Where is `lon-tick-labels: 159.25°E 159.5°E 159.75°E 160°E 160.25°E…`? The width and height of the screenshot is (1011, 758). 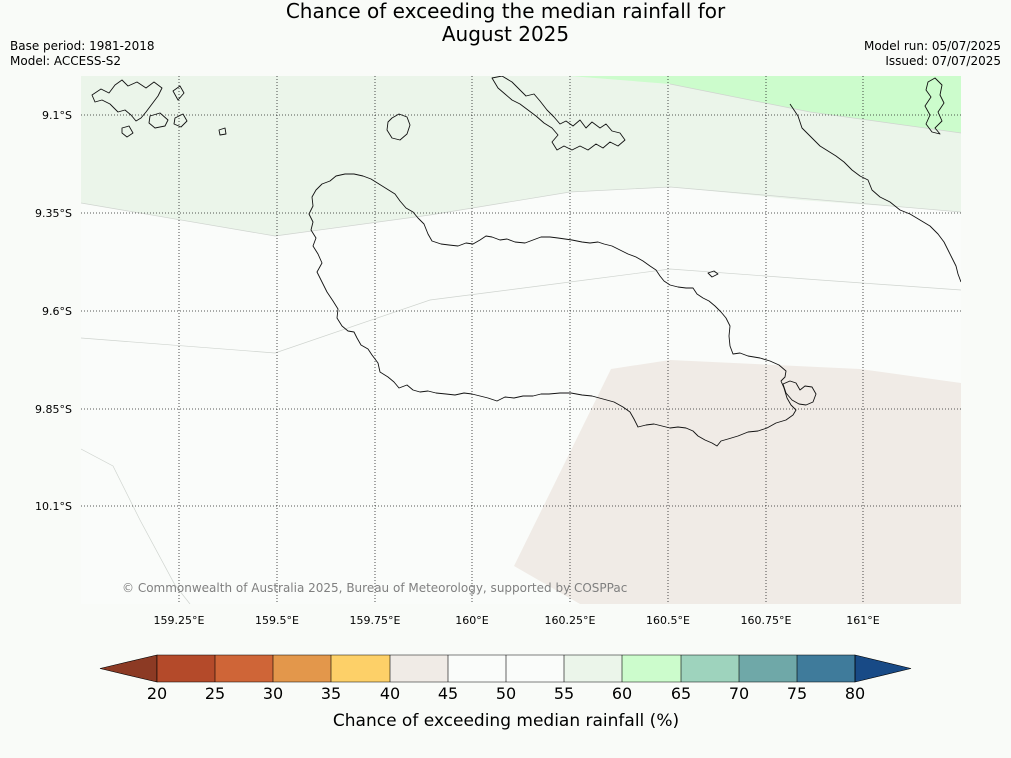 lon-tick-labels: 159.25°E 159.5°E 159.75°E 160°E 160.25°E… is located at coordinates (517, 620).